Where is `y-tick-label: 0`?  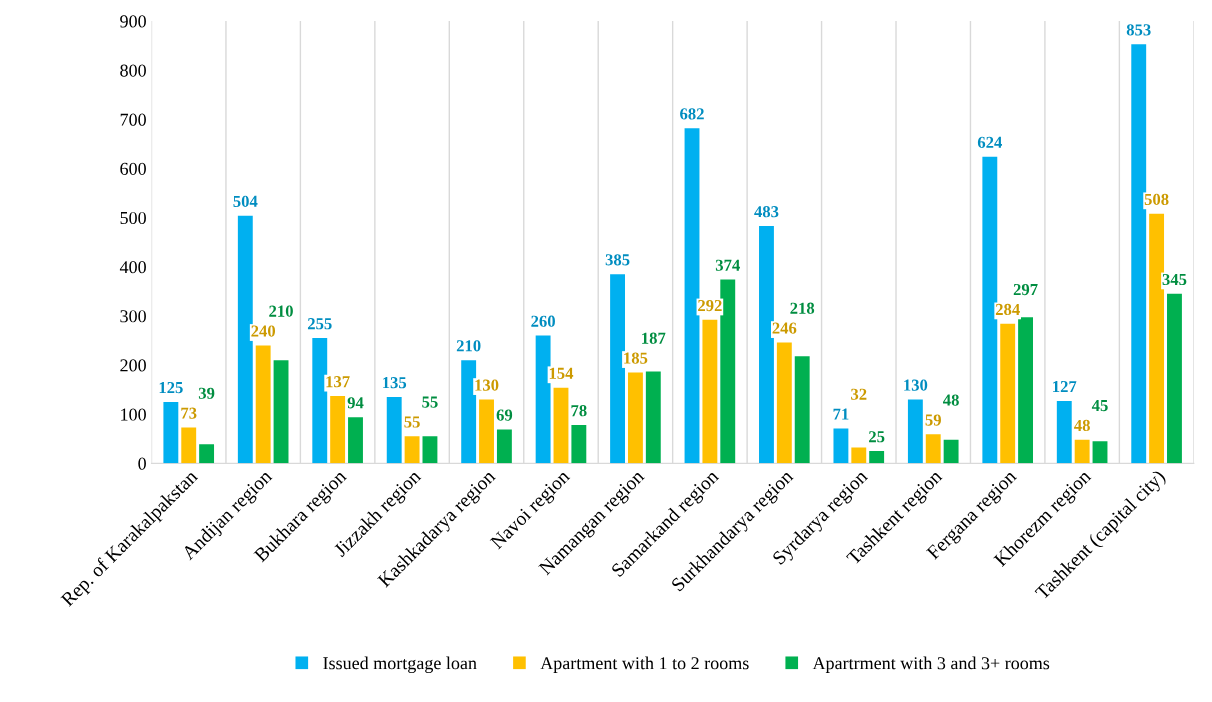 y-tick-label: 0 is located at coordinates (142, 463).